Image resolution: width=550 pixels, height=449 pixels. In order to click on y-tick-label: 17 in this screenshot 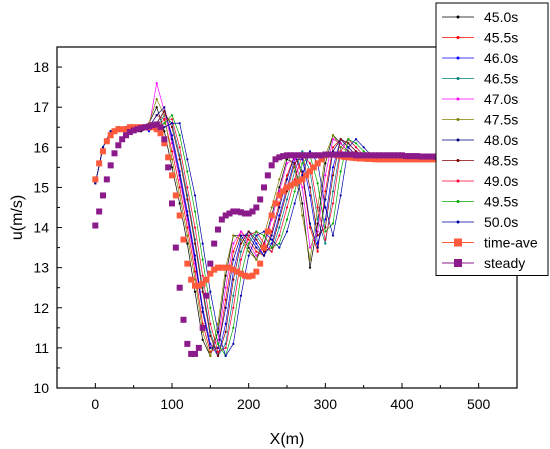, I will do `click(41, 107)`.